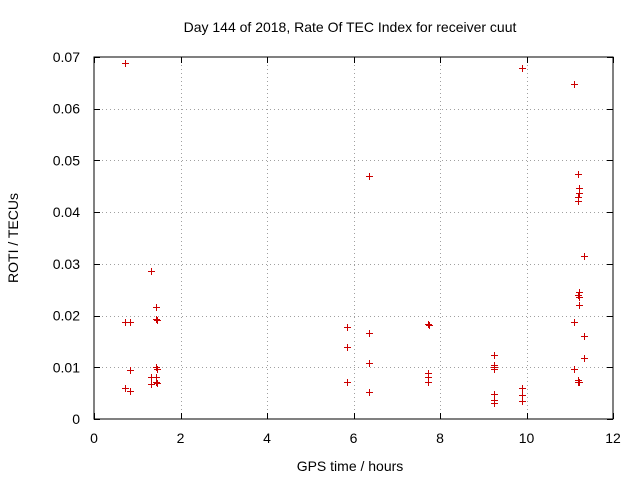  I want to click on x-tick-label: 4, so click(267, 438).